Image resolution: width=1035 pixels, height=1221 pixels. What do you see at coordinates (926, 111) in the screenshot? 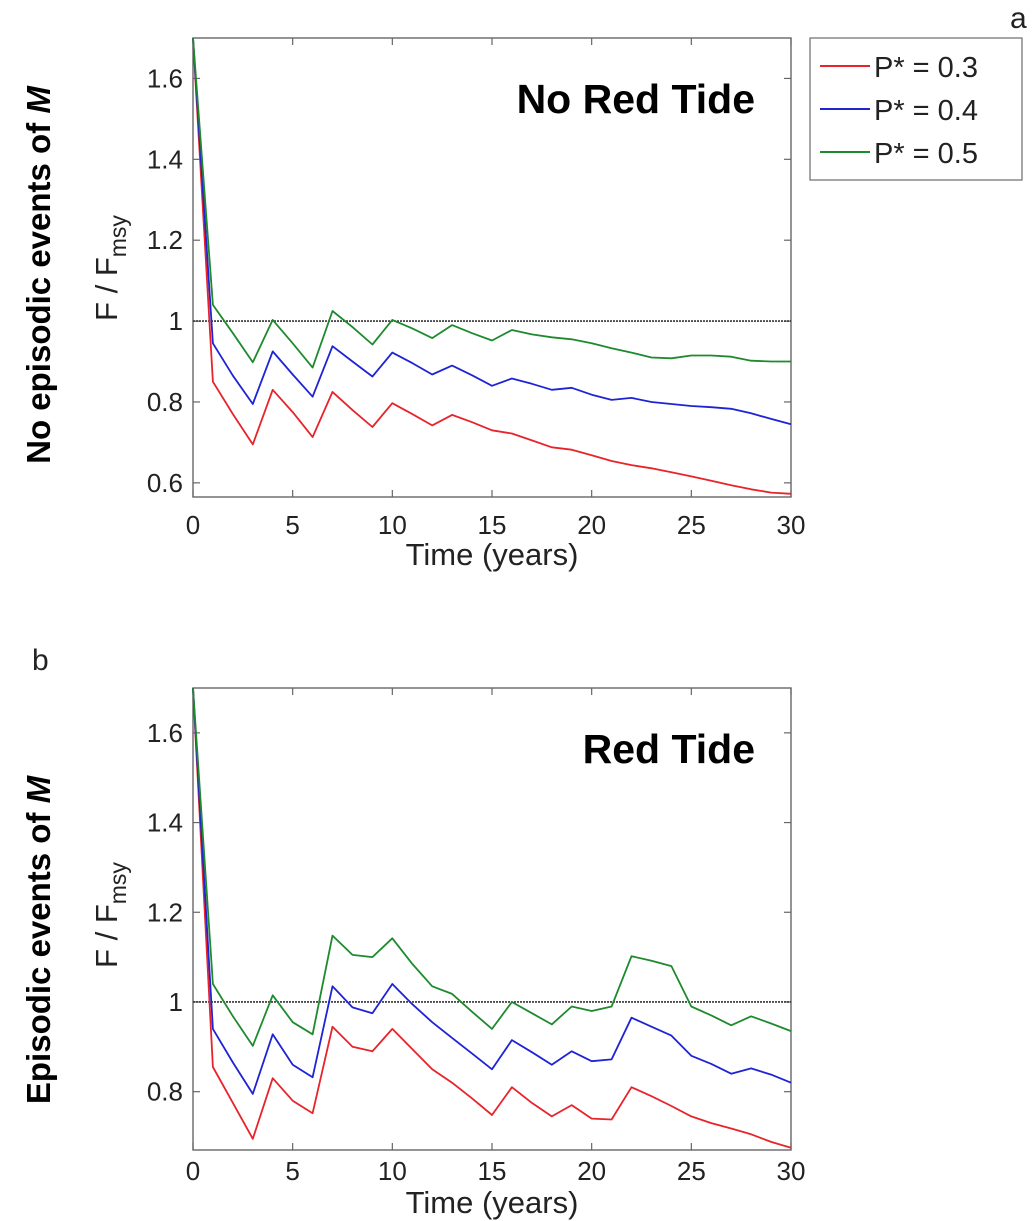
I see `legend-label-2: P* = 0.4` at bounding box center [926, 111].